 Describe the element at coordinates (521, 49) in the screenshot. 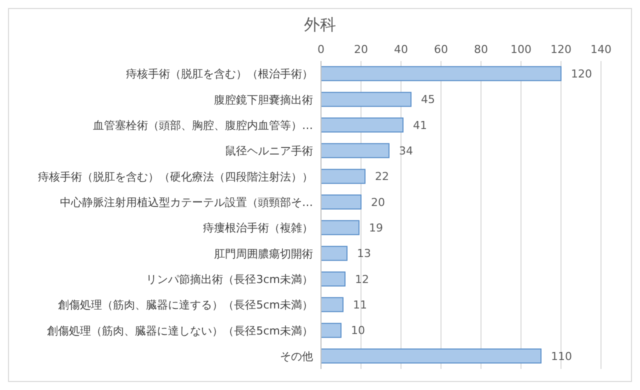

I see `x-tick-label: 100` at that location.